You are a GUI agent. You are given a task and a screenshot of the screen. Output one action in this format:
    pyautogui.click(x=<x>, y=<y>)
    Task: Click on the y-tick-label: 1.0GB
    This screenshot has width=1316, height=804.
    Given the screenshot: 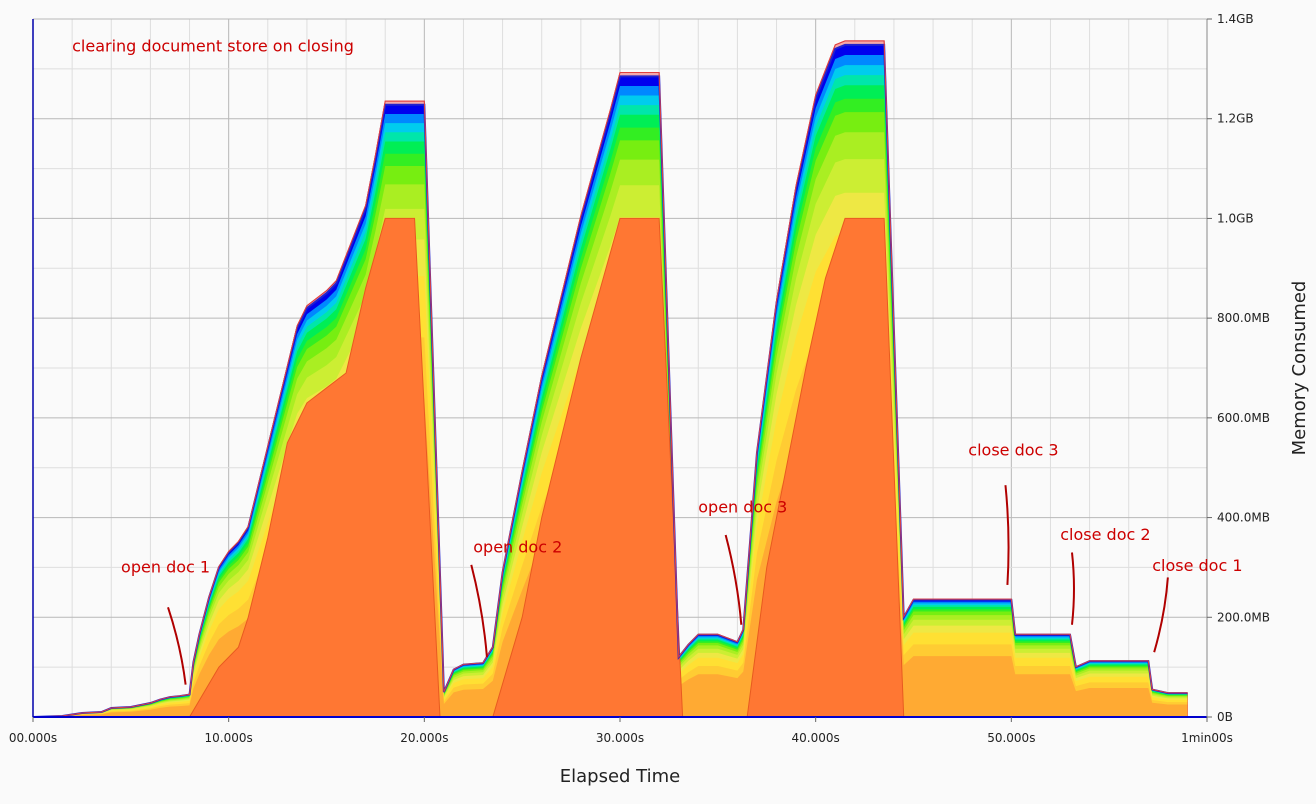 What is the action you would take?
    pyautogui.click(x=1235, y=218)
    